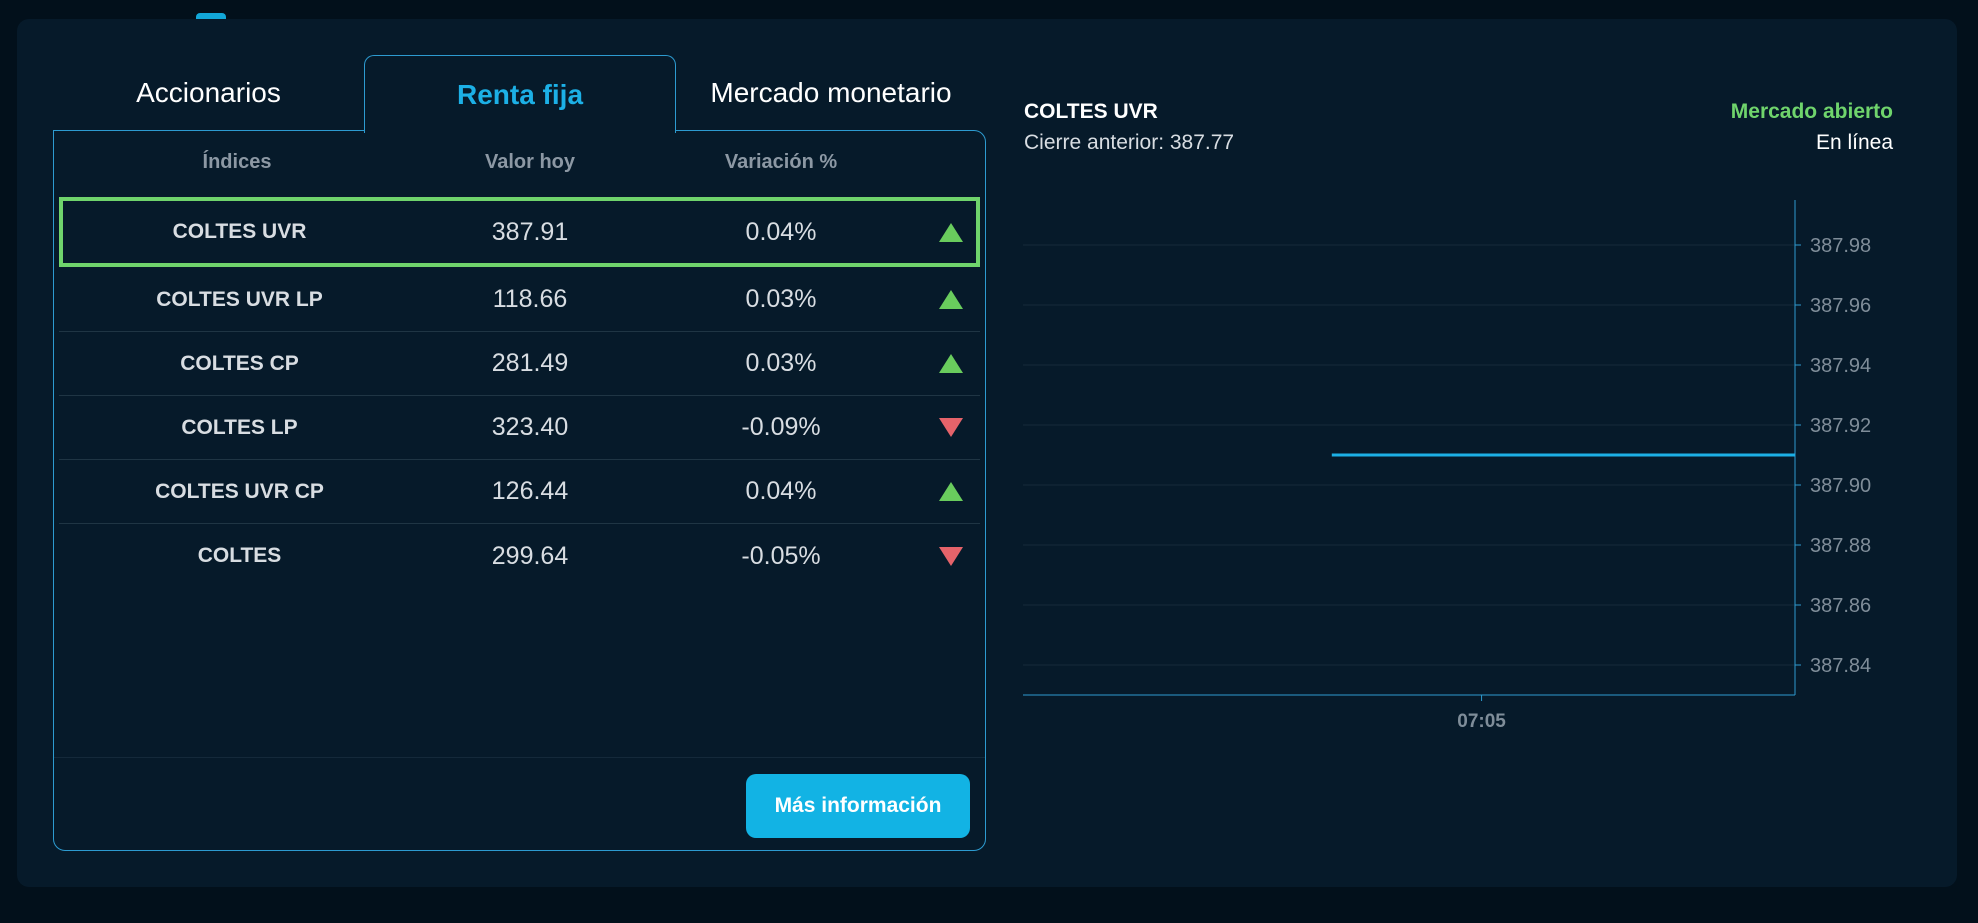 The height and width of the screenshot is (923, 1978). What do you see at coordinates (237, 162) in the screenshot?
I see `column-header-indices: Índices` at bounding box center [237, 162].